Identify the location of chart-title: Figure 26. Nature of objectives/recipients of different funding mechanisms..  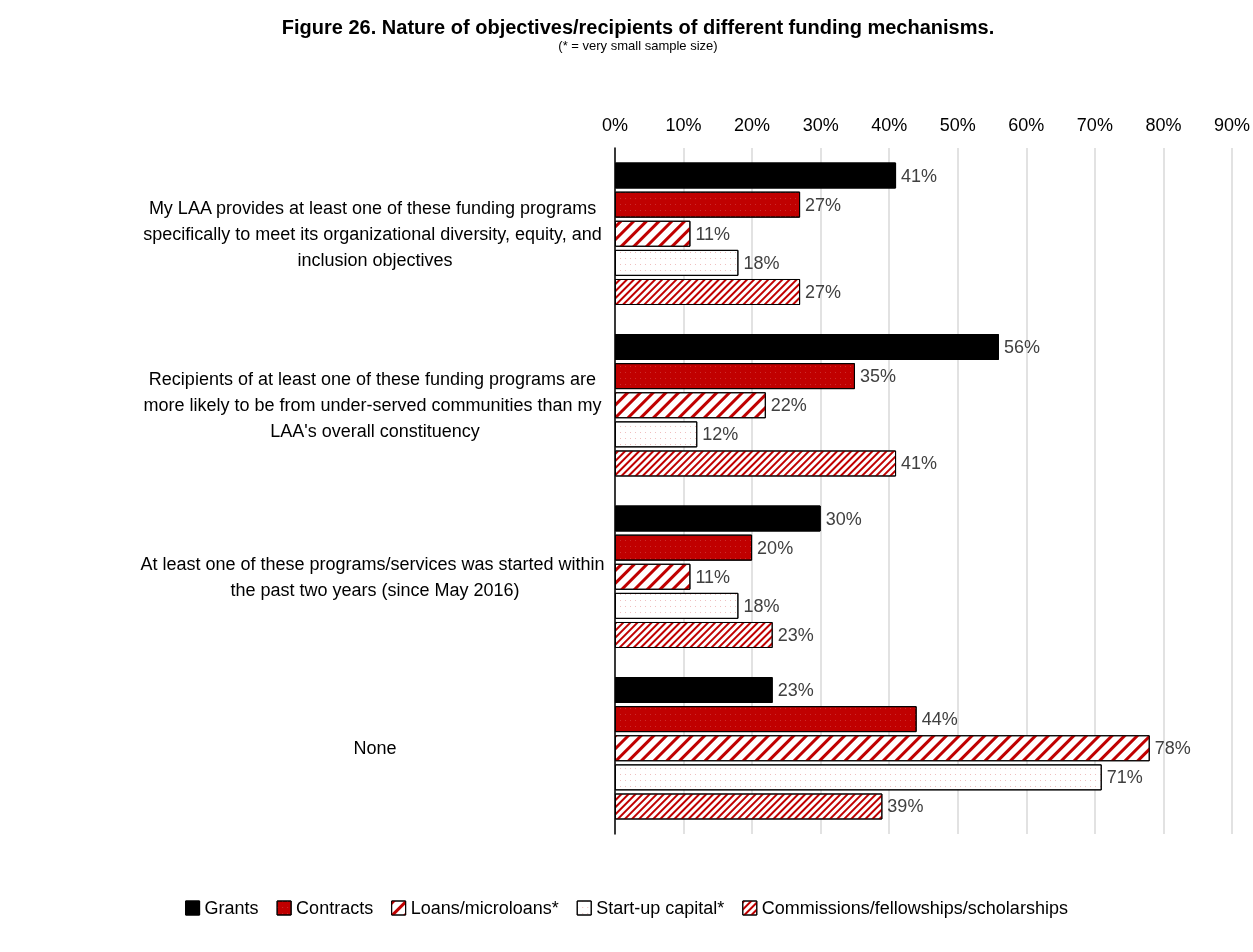
(638, 27).